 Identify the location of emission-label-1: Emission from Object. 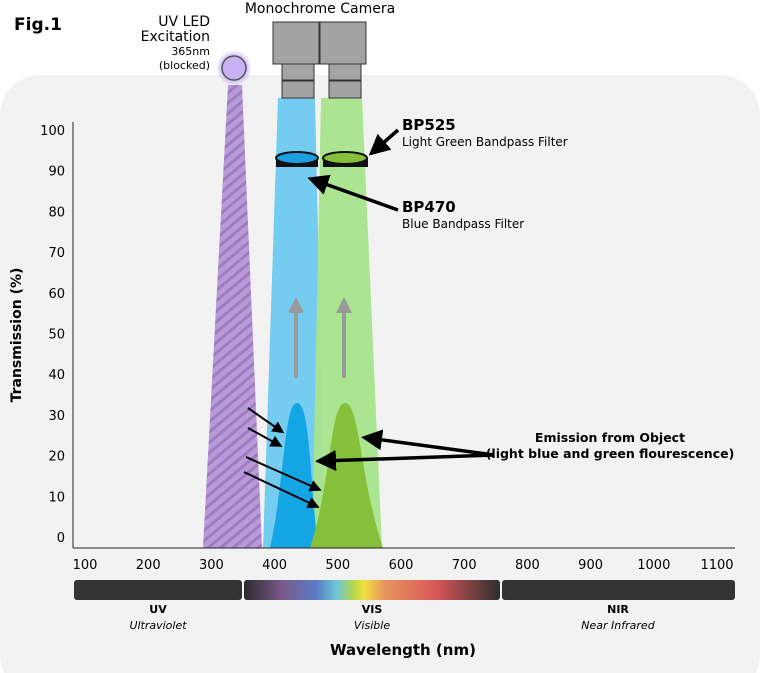
(610, 437).